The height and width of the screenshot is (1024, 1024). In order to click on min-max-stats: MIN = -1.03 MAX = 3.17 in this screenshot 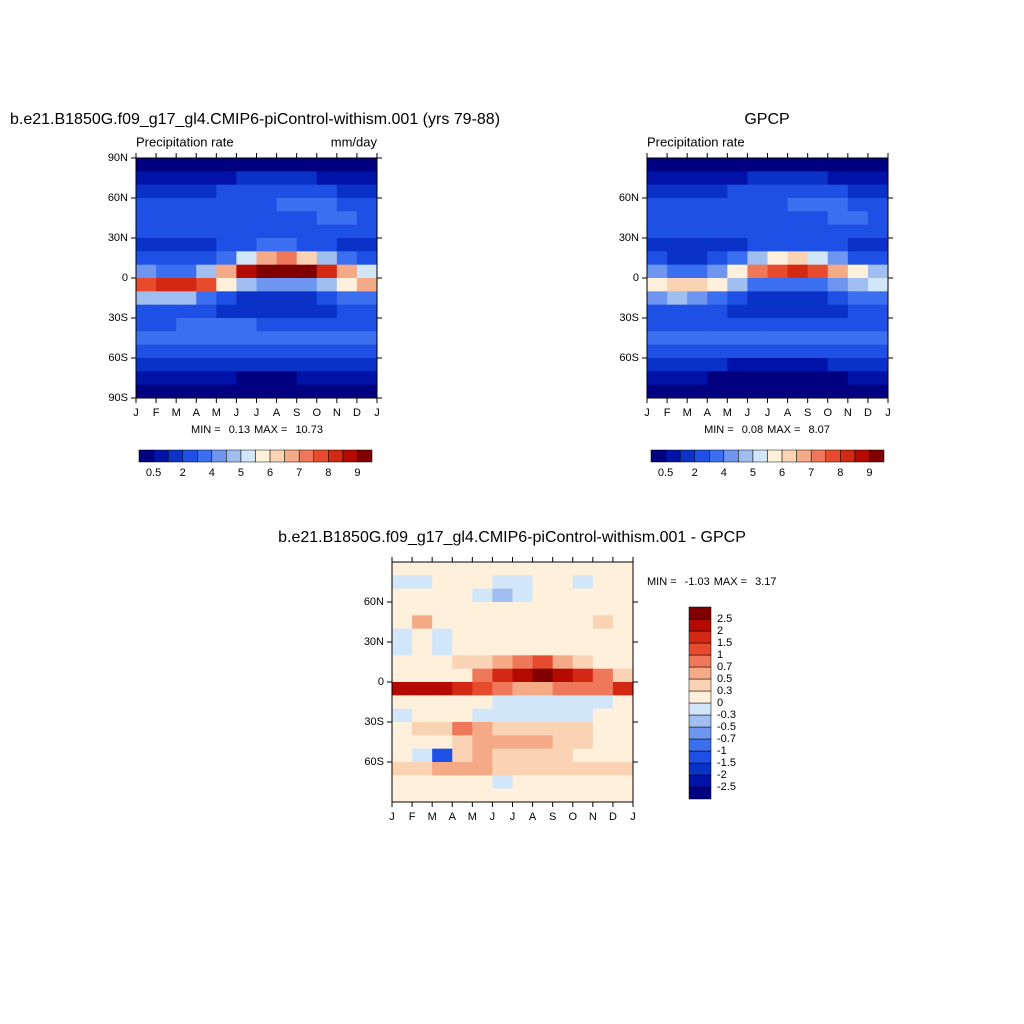, I will do `click(711, 582)`.